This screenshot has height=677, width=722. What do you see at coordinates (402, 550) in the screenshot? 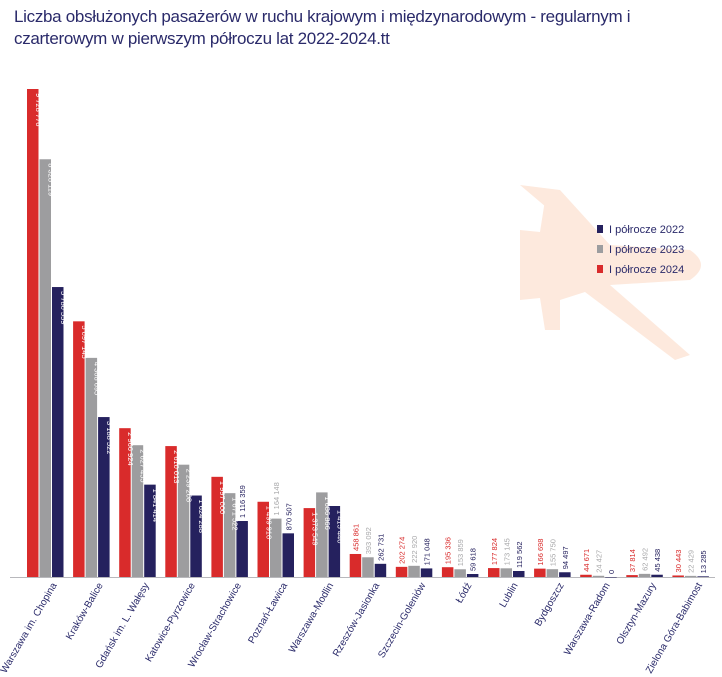
I see `data-label: 202 274` at bounding box center [402, 550].